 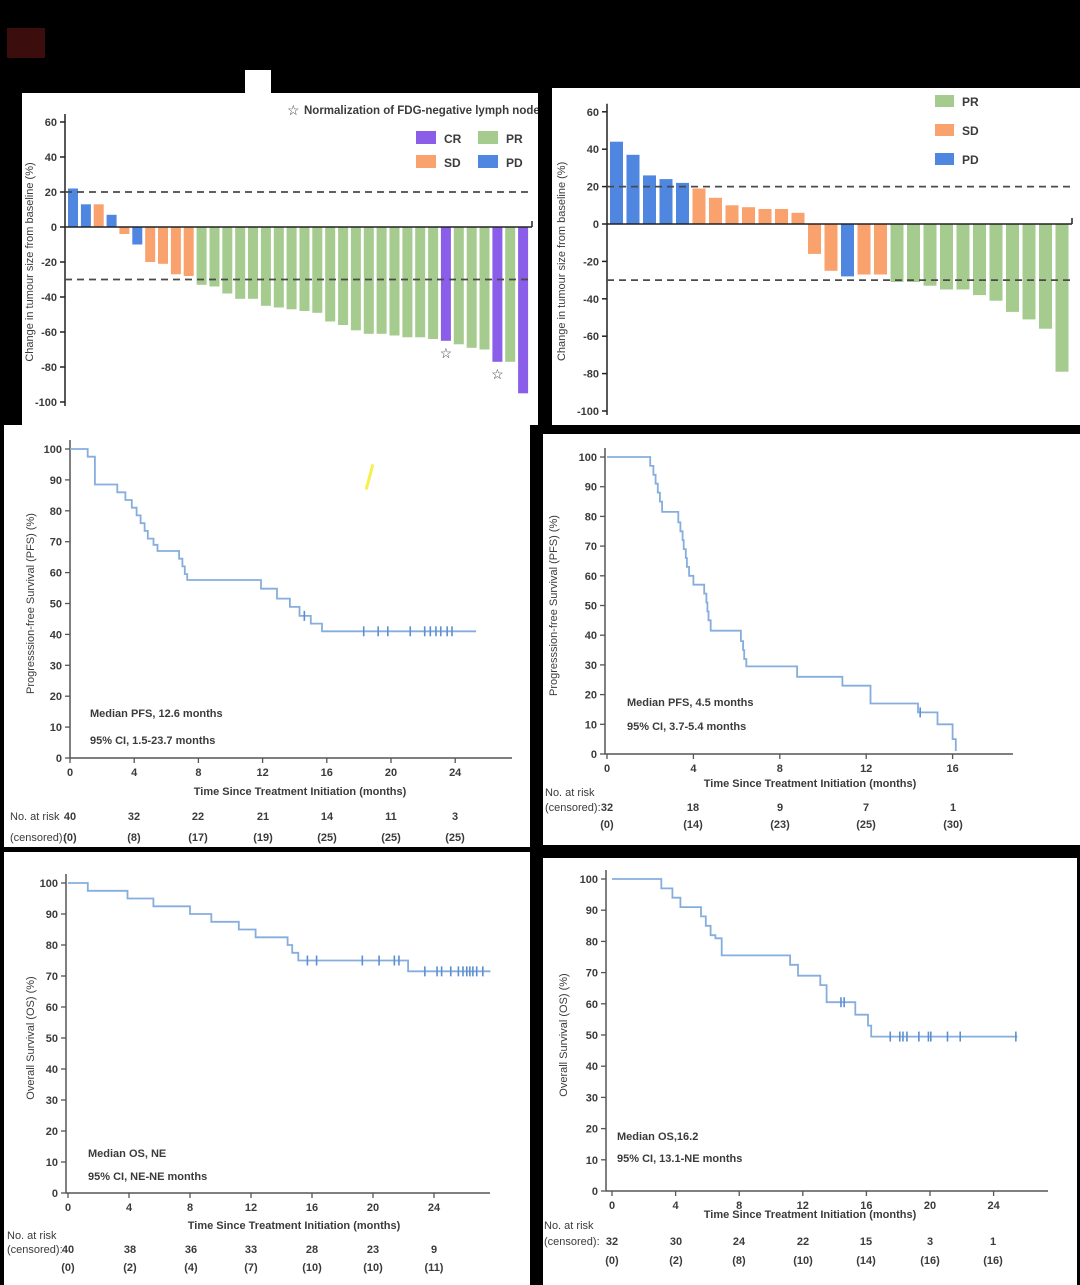 What do you see at coordinates (686, 727) in the screenshot?
I see `svg-text: 95% CI, 3.7-5.4 months` at bounding box center [686, 727].